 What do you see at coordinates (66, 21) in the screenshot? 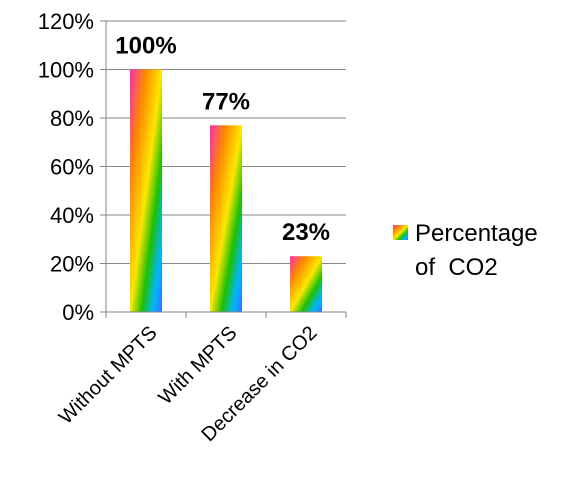
I see `y-tick-label: 120%` at bounding box center [66, 21].